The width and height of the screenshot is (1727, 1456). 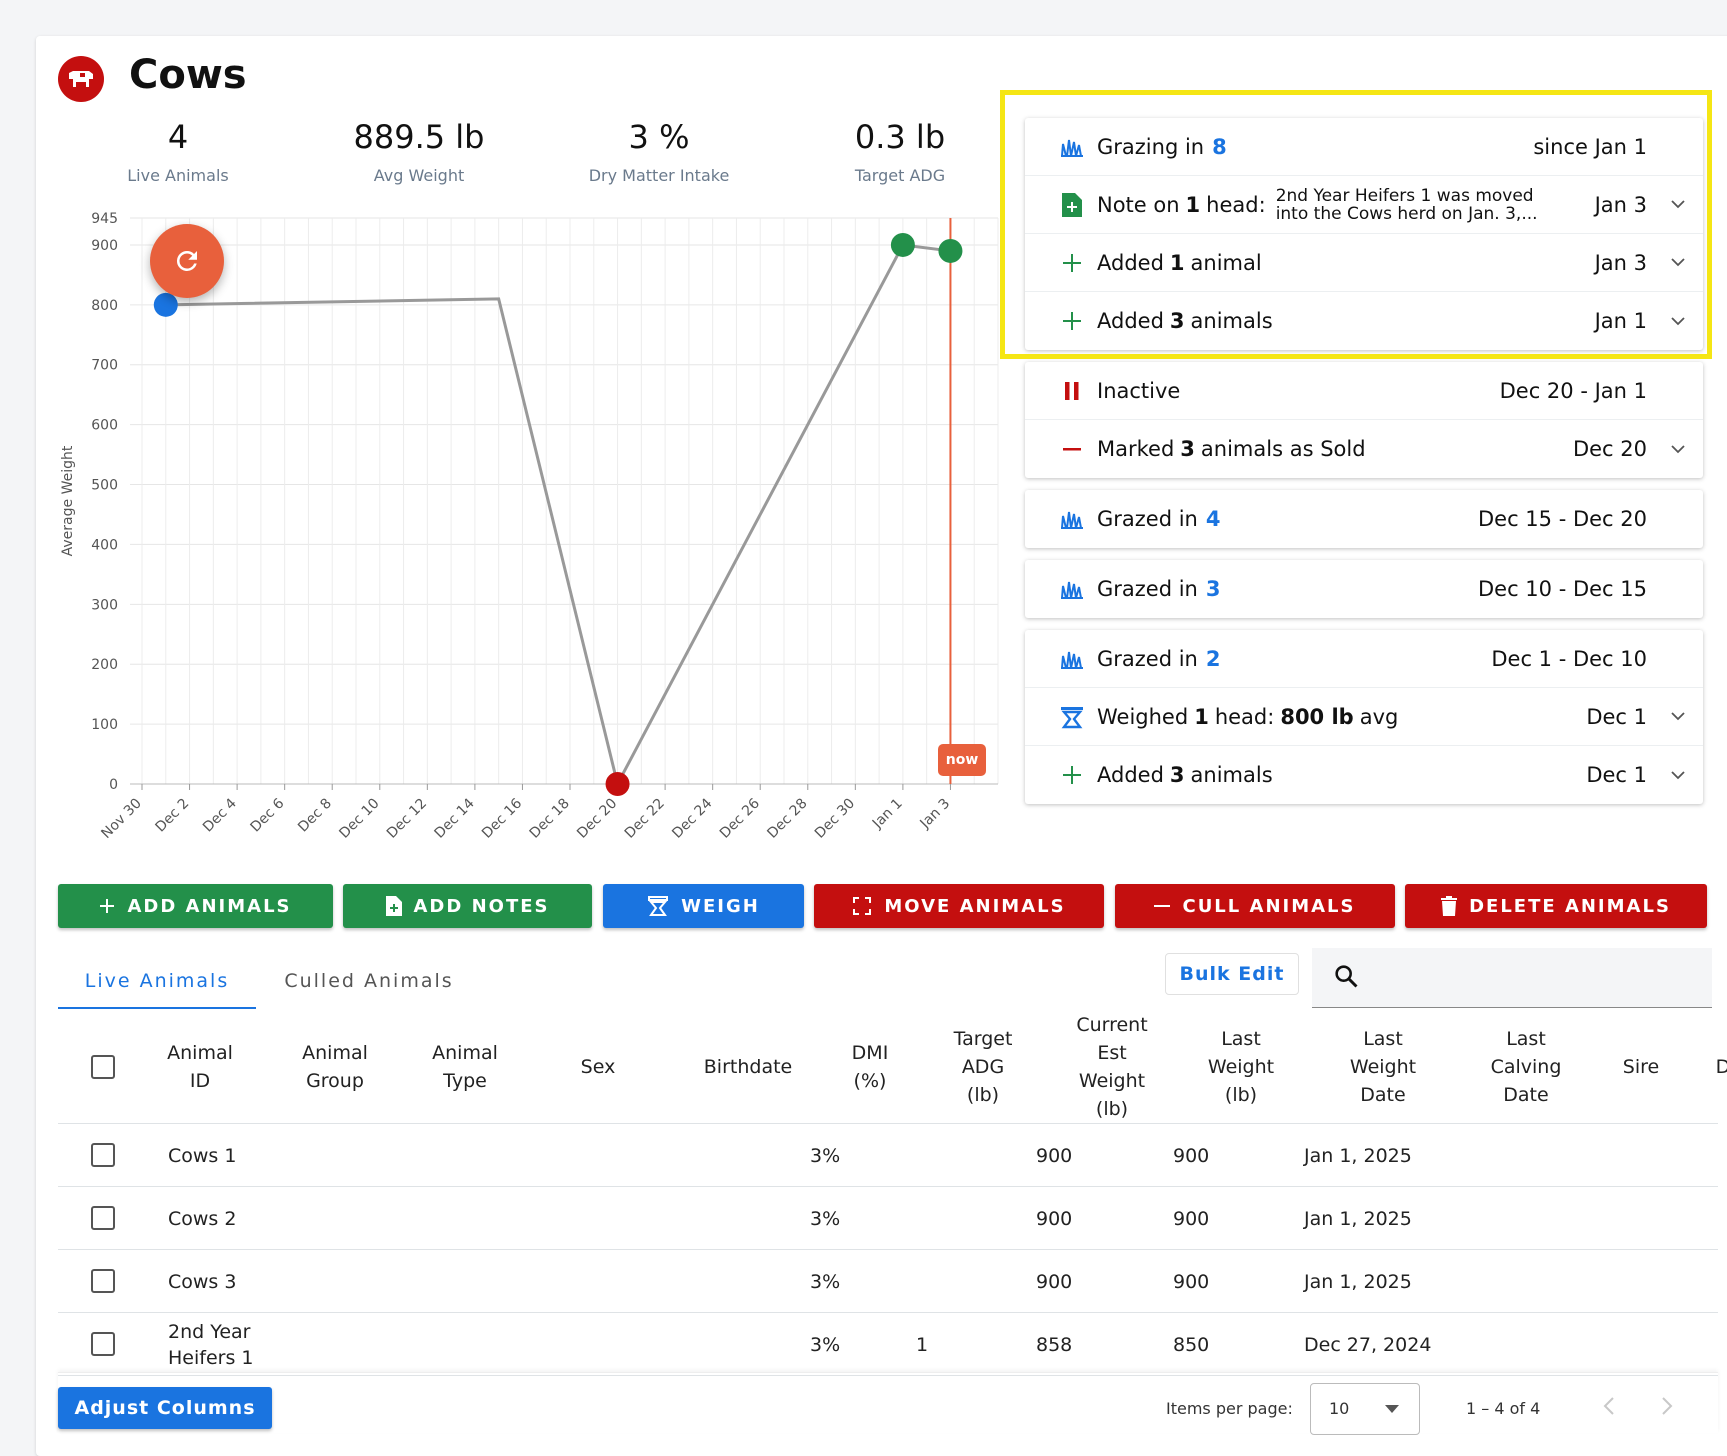 I want to click on table-footer, so click(x=888, y=1402).